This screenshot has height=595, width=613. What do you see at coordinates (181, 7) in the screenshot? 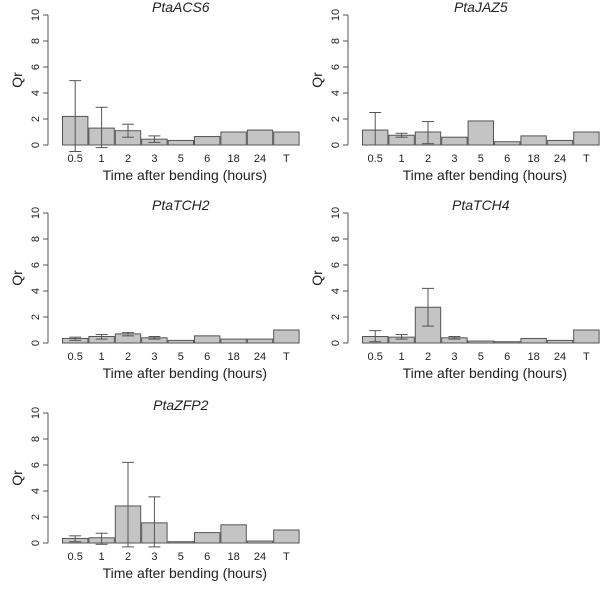
I see `chart-title: PtaACS6` at bounding box center [181, 7].